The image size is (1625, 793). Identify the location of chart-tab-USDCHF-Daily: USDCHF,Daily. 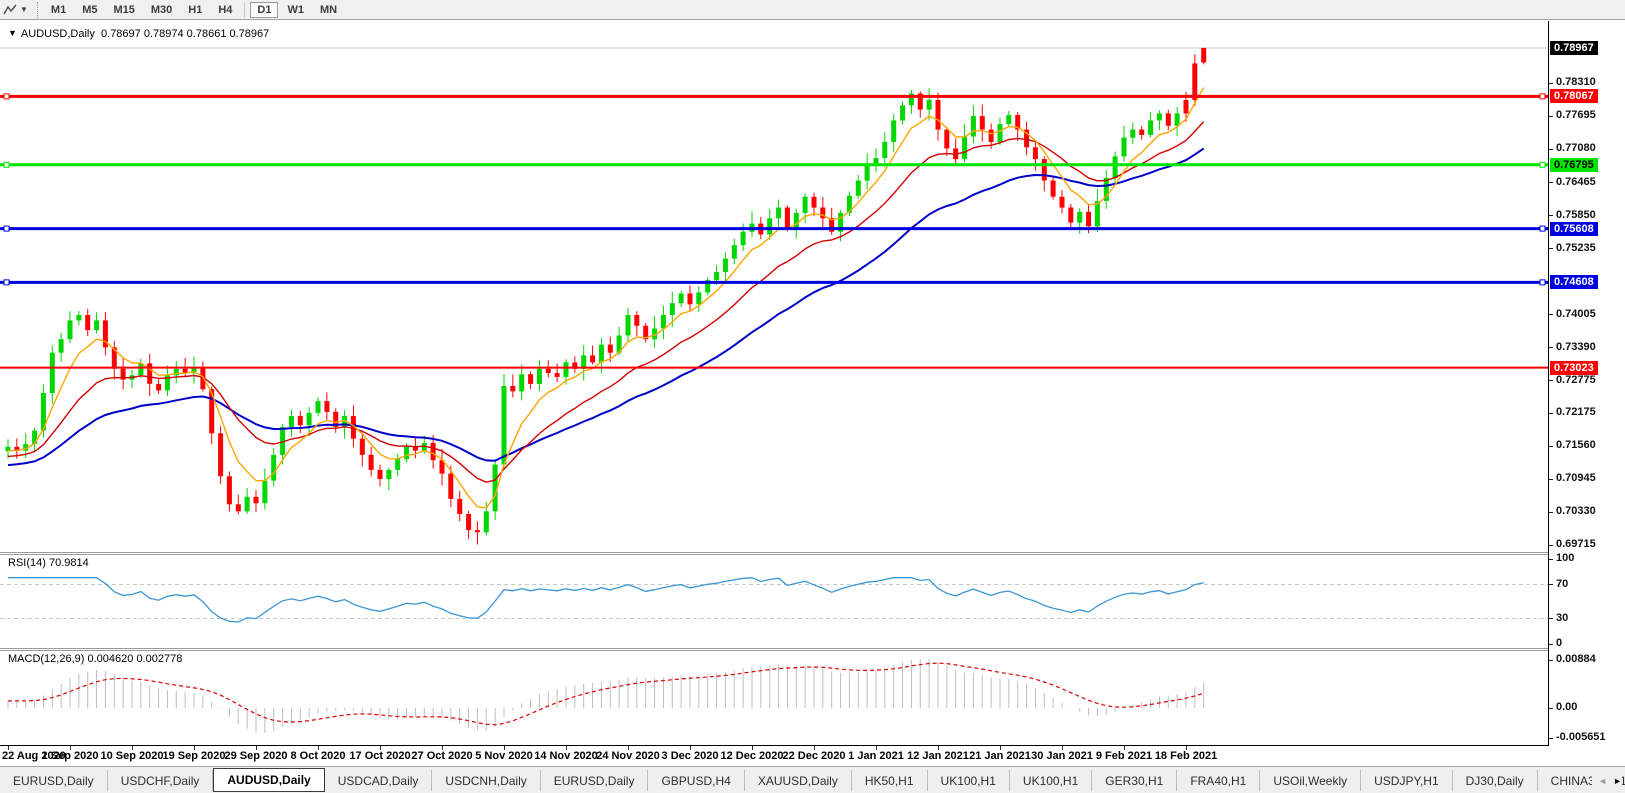
(161, 780).